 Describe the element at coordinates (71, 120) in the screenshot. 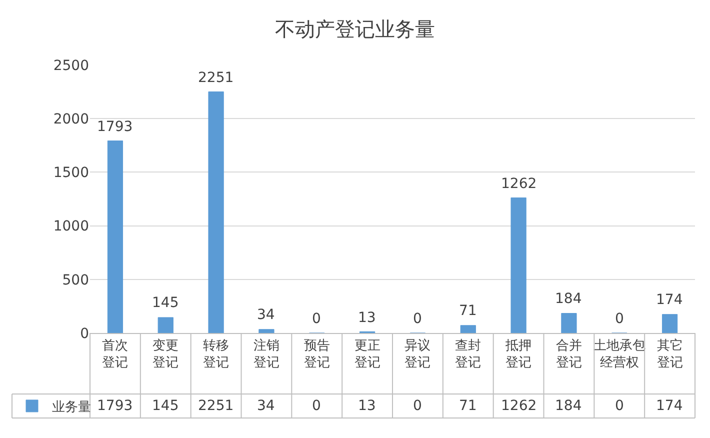

I see `y-tick-label: 2000` at that location.